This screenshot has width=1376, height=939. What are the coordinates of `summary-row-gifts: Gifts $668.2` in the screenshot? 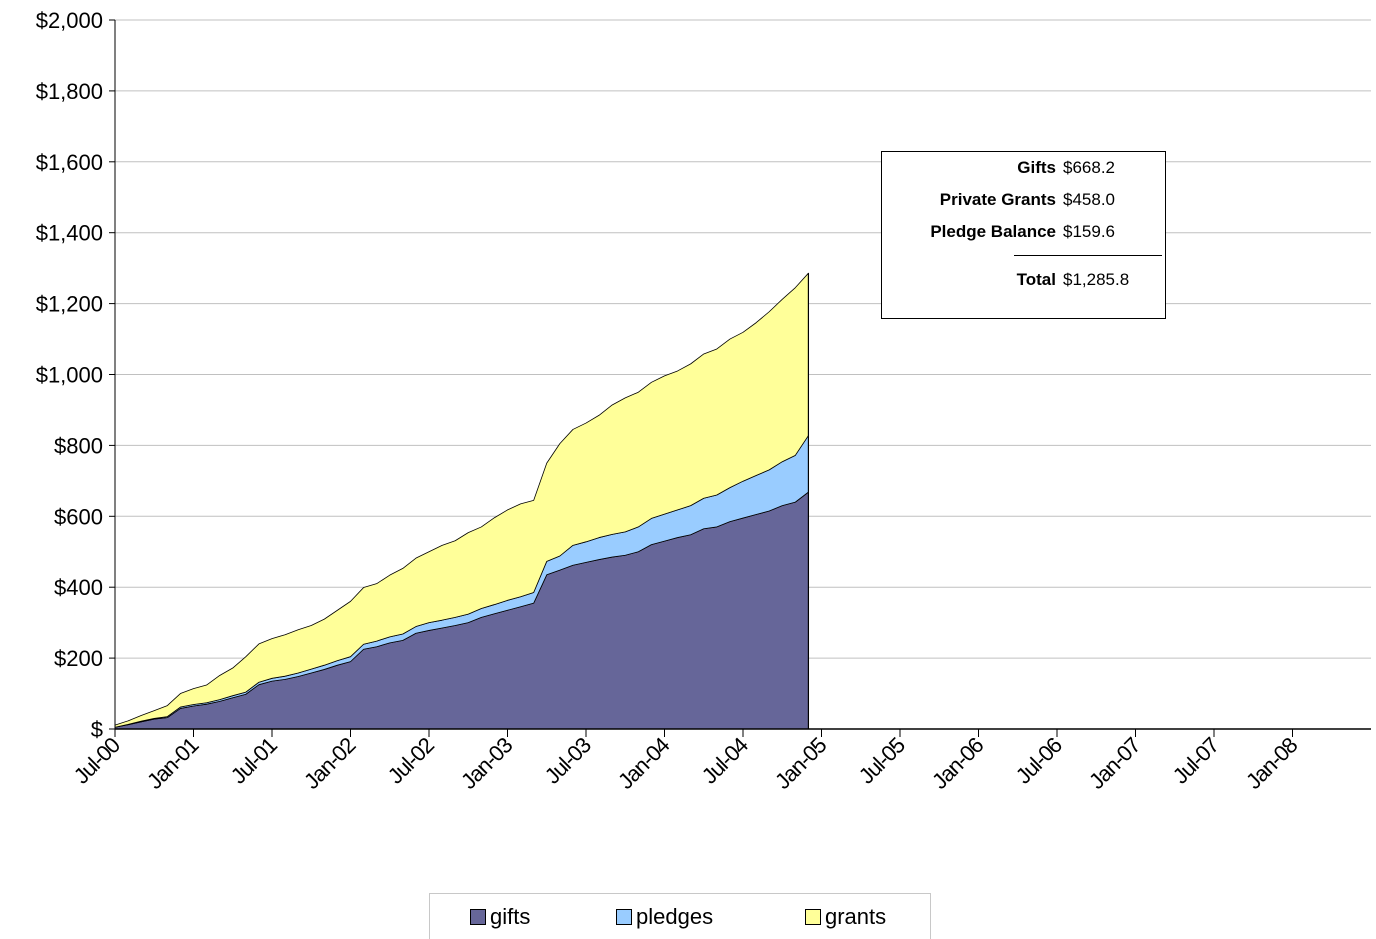 It's located at (1024, 172).